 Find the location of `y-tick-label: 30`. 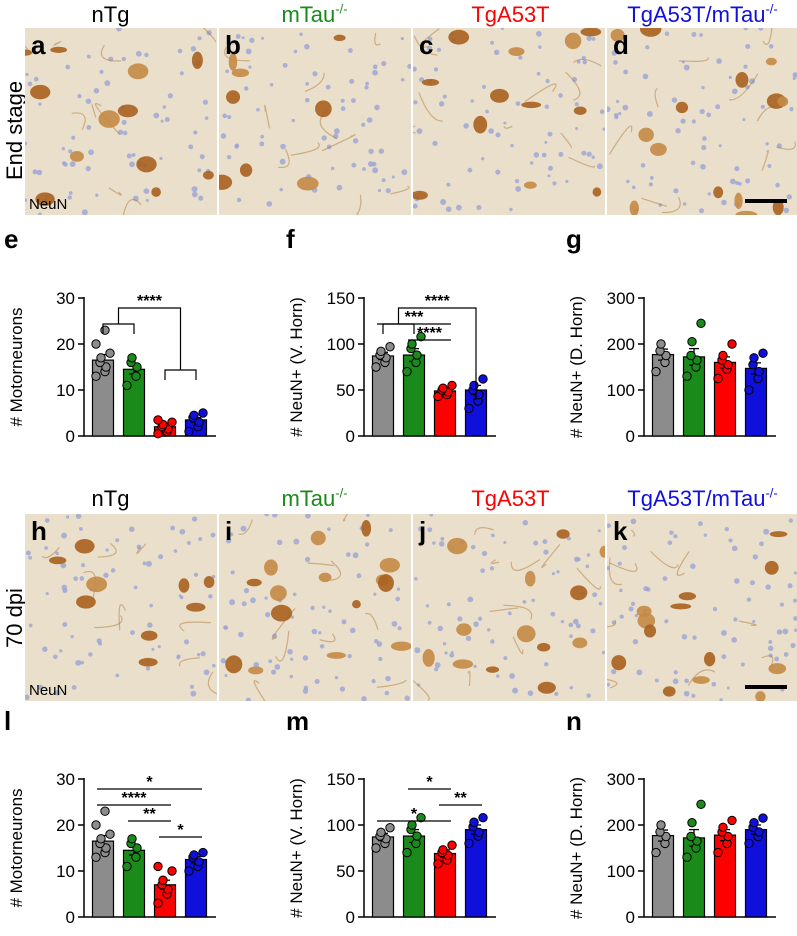

y-tick-label: 30 is located at coordinates (65, 779).